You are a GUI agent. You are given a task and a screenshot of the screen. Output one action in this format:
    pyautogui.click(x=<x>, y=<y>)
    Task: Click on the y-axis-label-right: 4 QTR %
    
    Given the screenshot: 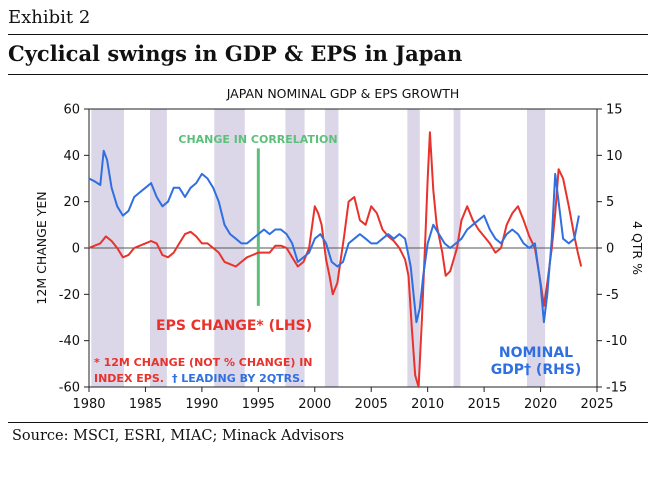 What is the action you would take?
    pyautogui.click(x=637, y=248)
    